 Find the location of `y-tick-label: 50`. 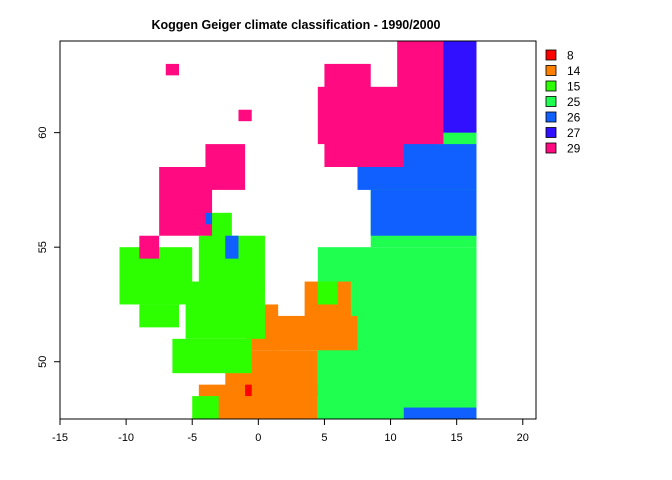

y-tick-label: 50 is located at coordinates (43, 362).